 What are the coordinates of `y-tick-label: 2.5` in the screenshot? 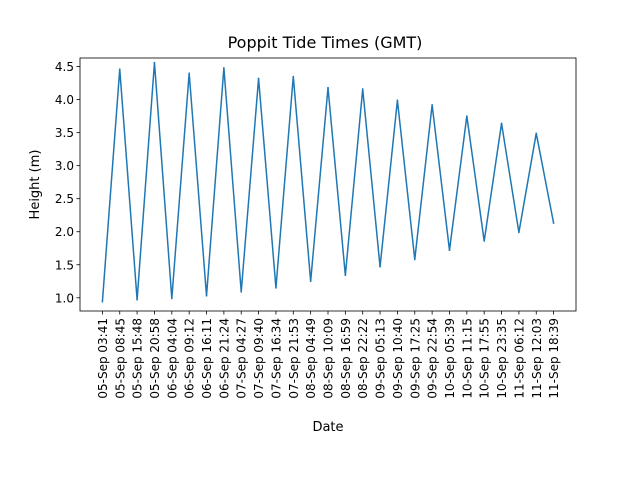 It's located at (64, 199).